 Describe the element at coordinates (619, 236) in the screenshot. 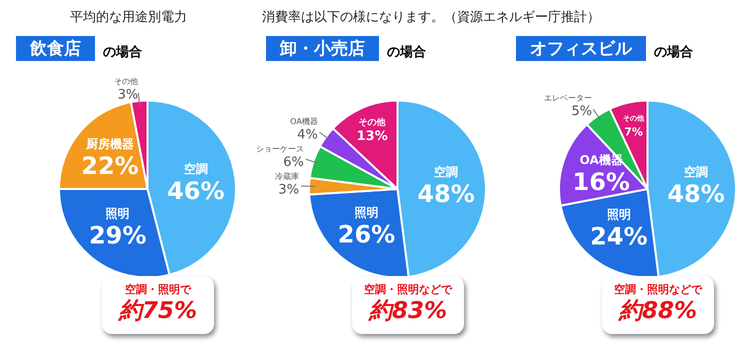

I see `data-label: 24%` at that location.